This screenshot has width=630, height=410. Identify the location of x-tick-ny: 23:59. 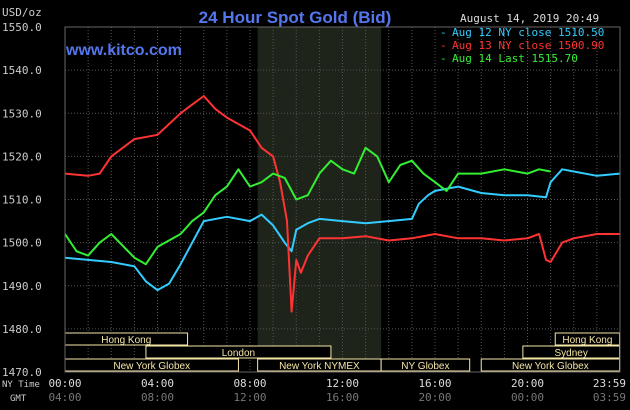
(609, 383).